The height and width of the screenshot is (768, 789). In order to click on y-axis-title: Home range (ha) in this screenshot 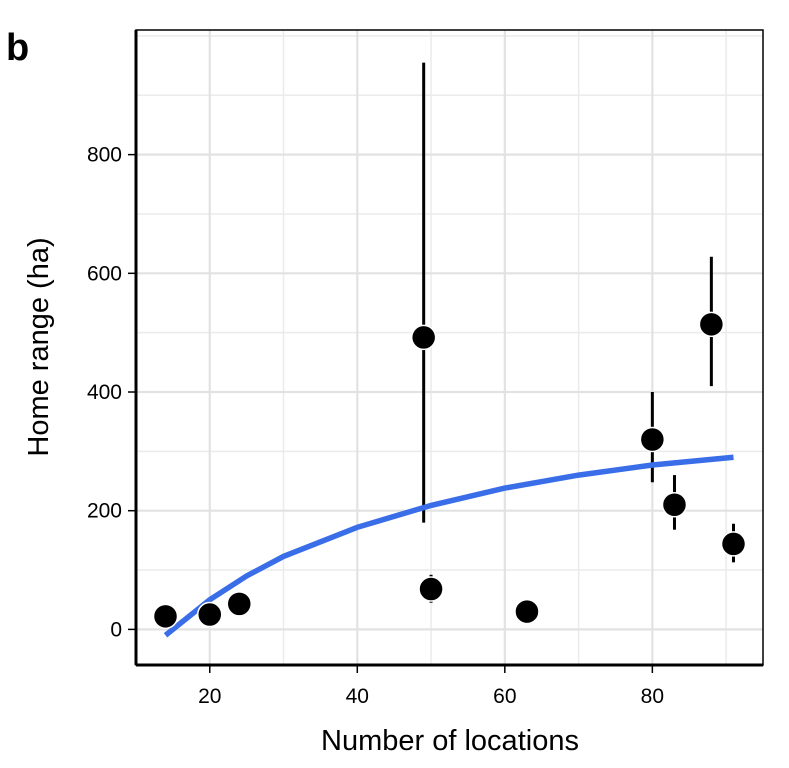, I will do `click(39, 346)`.